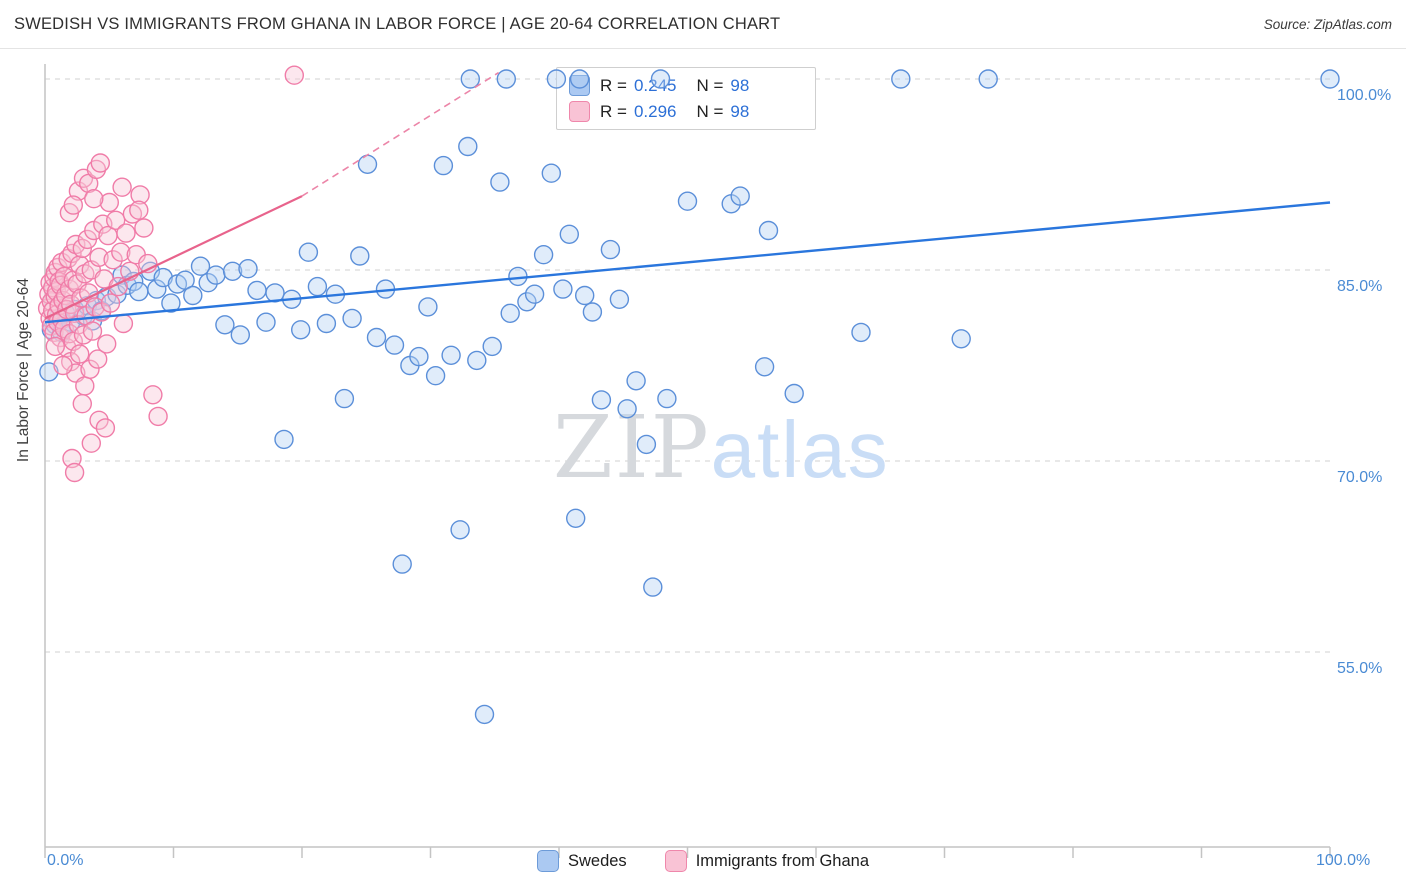 The width and height of the screenshot is (1406, 892). Describe the element at coordinates (581, 861) in the screenshot. I see `legend-item-swedes: Swedes` at that location.